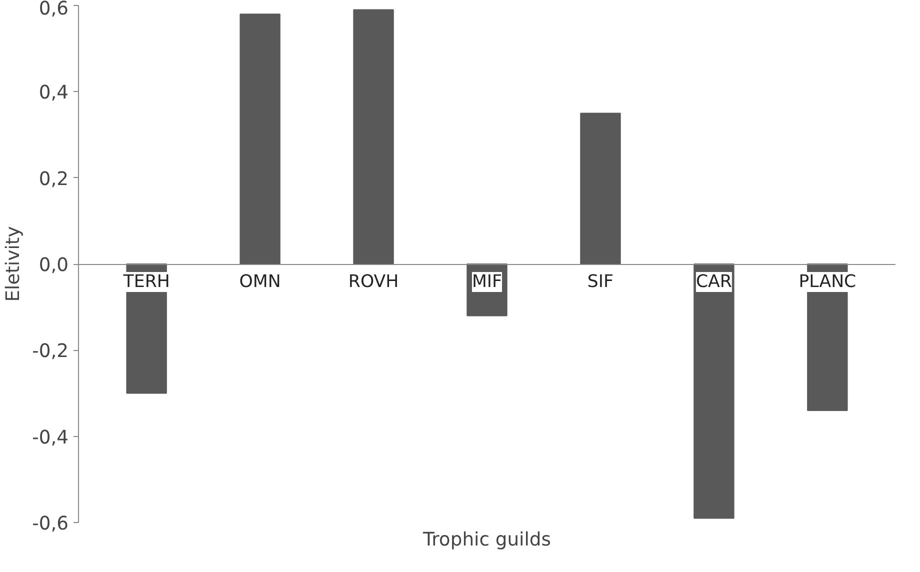 The width and height of the screenshot is (920, 572). I want to click on y-axis-title: Eletivity, so click(13, 264).